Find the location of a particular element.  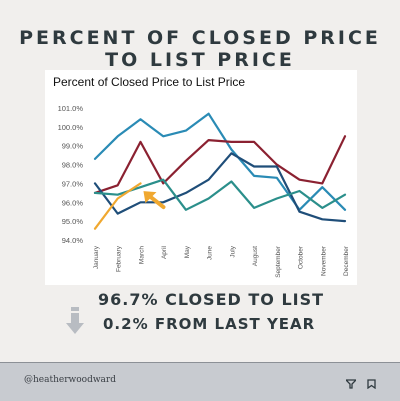

x-tick-label: November is located at coordinates (323, 260).